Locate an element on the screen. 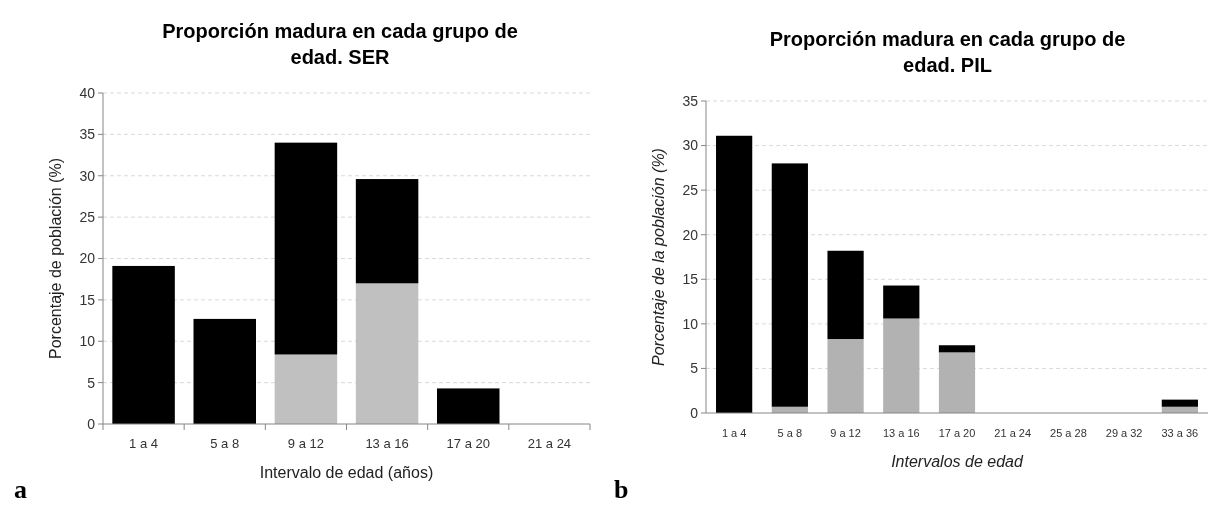 This screenshot has width=1215, height=510. text: a is located at coordinates (20, 489).